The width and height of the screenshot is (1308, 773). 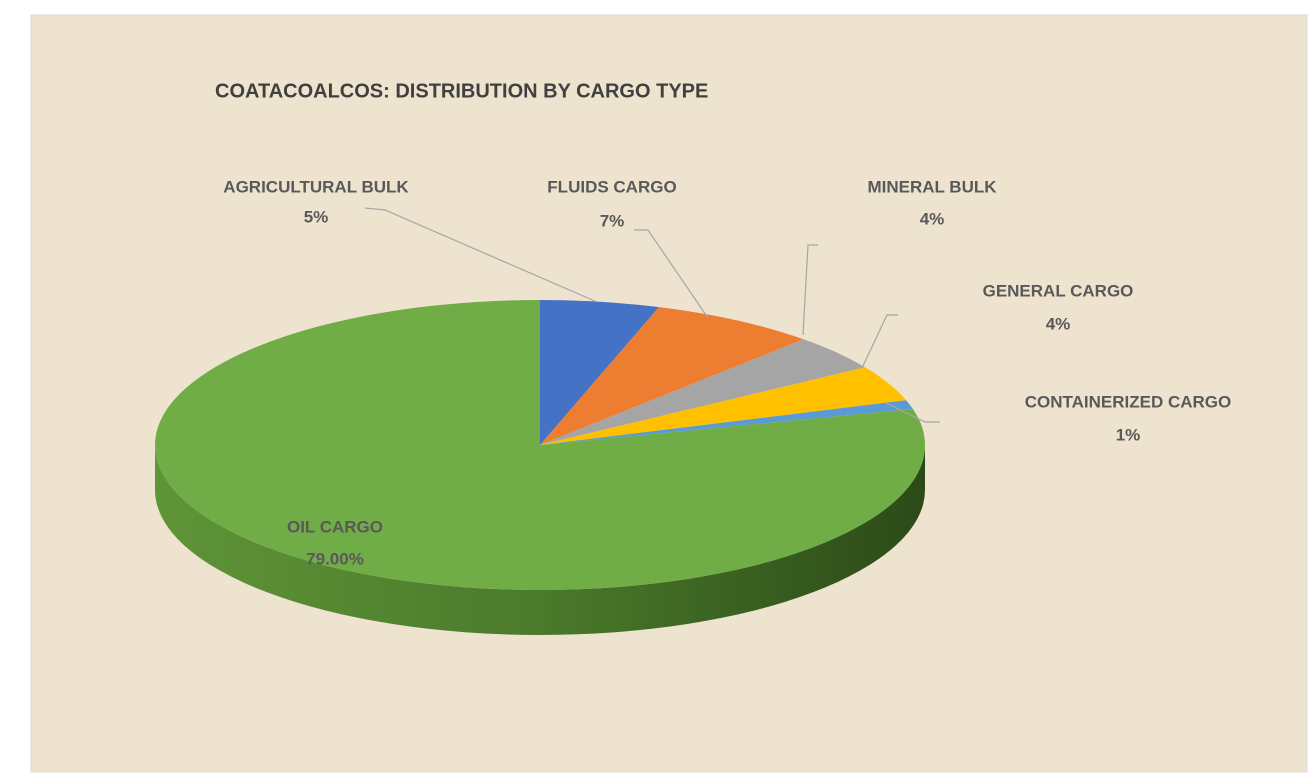 I want to click on category-label: FLUIDS CARGO, so click(x=611, y=186).